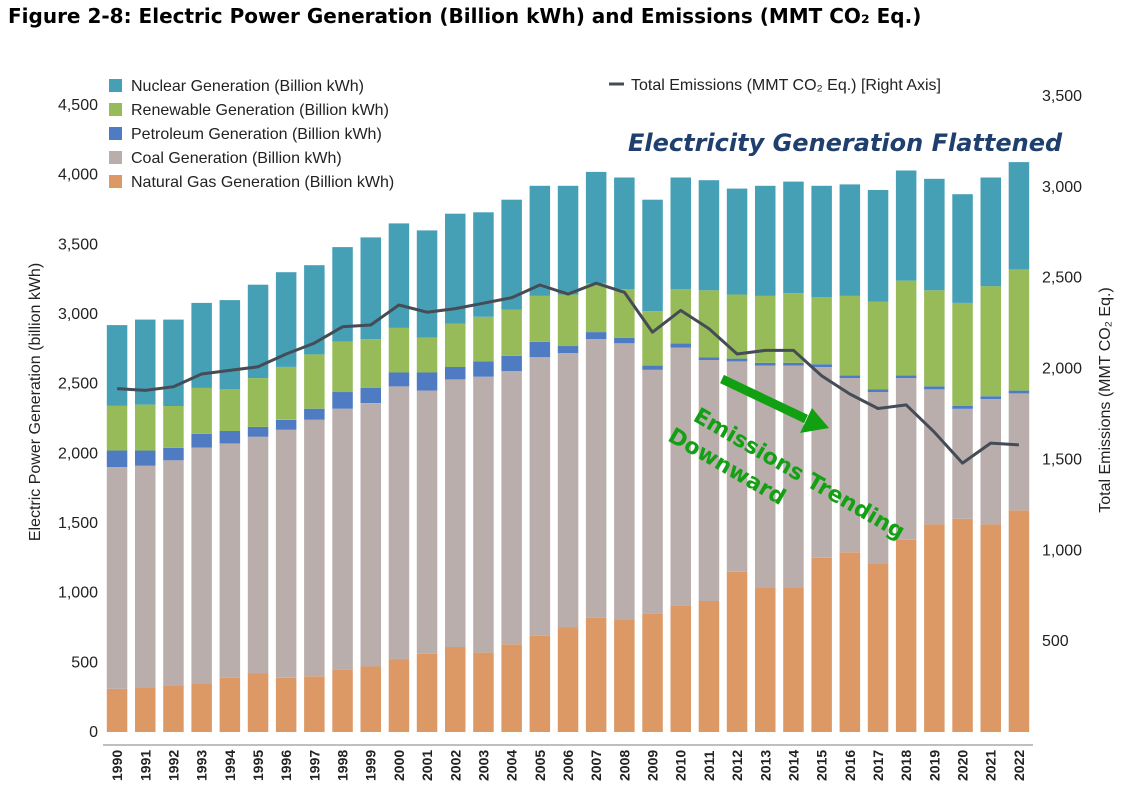 Image resolution: width=1123 pixels, height=791 pixels. What do you see at coordinates (483, 692) in the screenshot?
I see `bar-segment-0-2003` at bounding box center [483, 692].